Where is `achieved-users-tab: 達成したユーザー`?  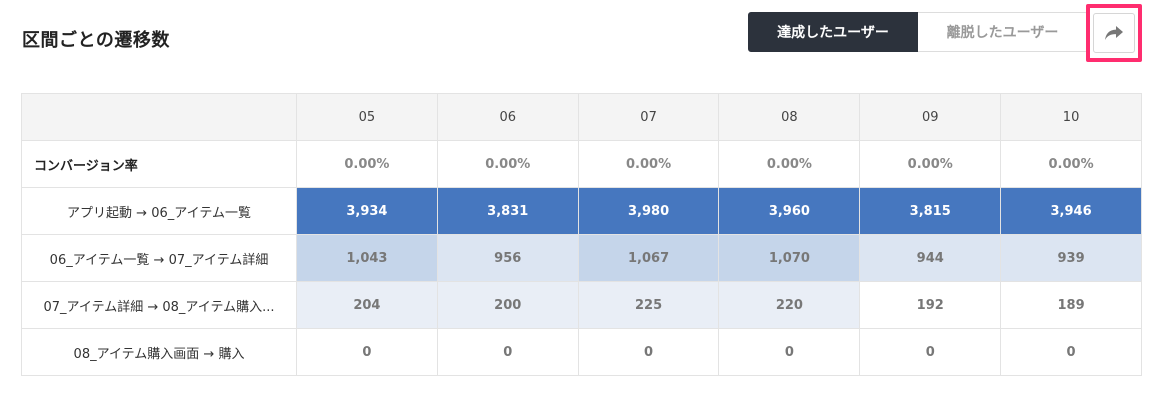 achieved-users-tab: 達成したユーザー is located at coordinates (833, 32).